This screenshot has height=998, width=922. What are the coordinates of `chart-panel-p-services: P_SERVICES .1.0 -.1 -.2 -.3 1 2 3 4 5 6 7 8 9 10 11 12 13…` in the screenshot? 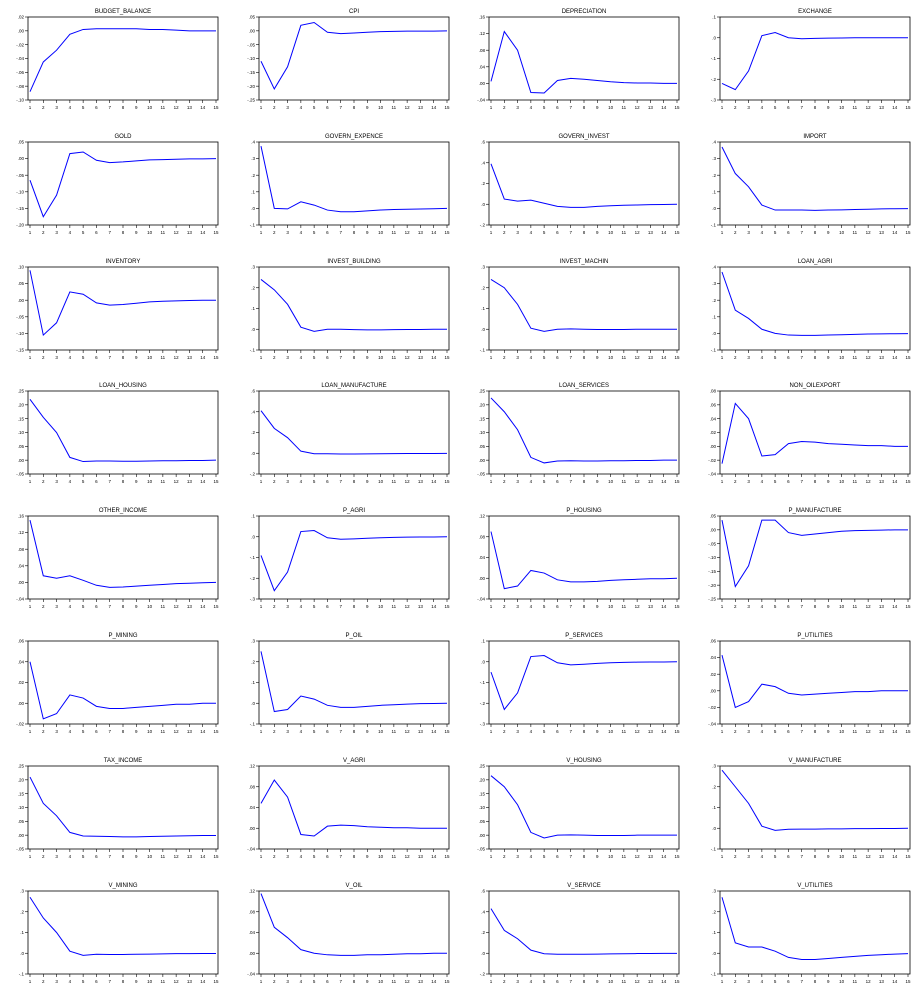 It's located at (576, 686).